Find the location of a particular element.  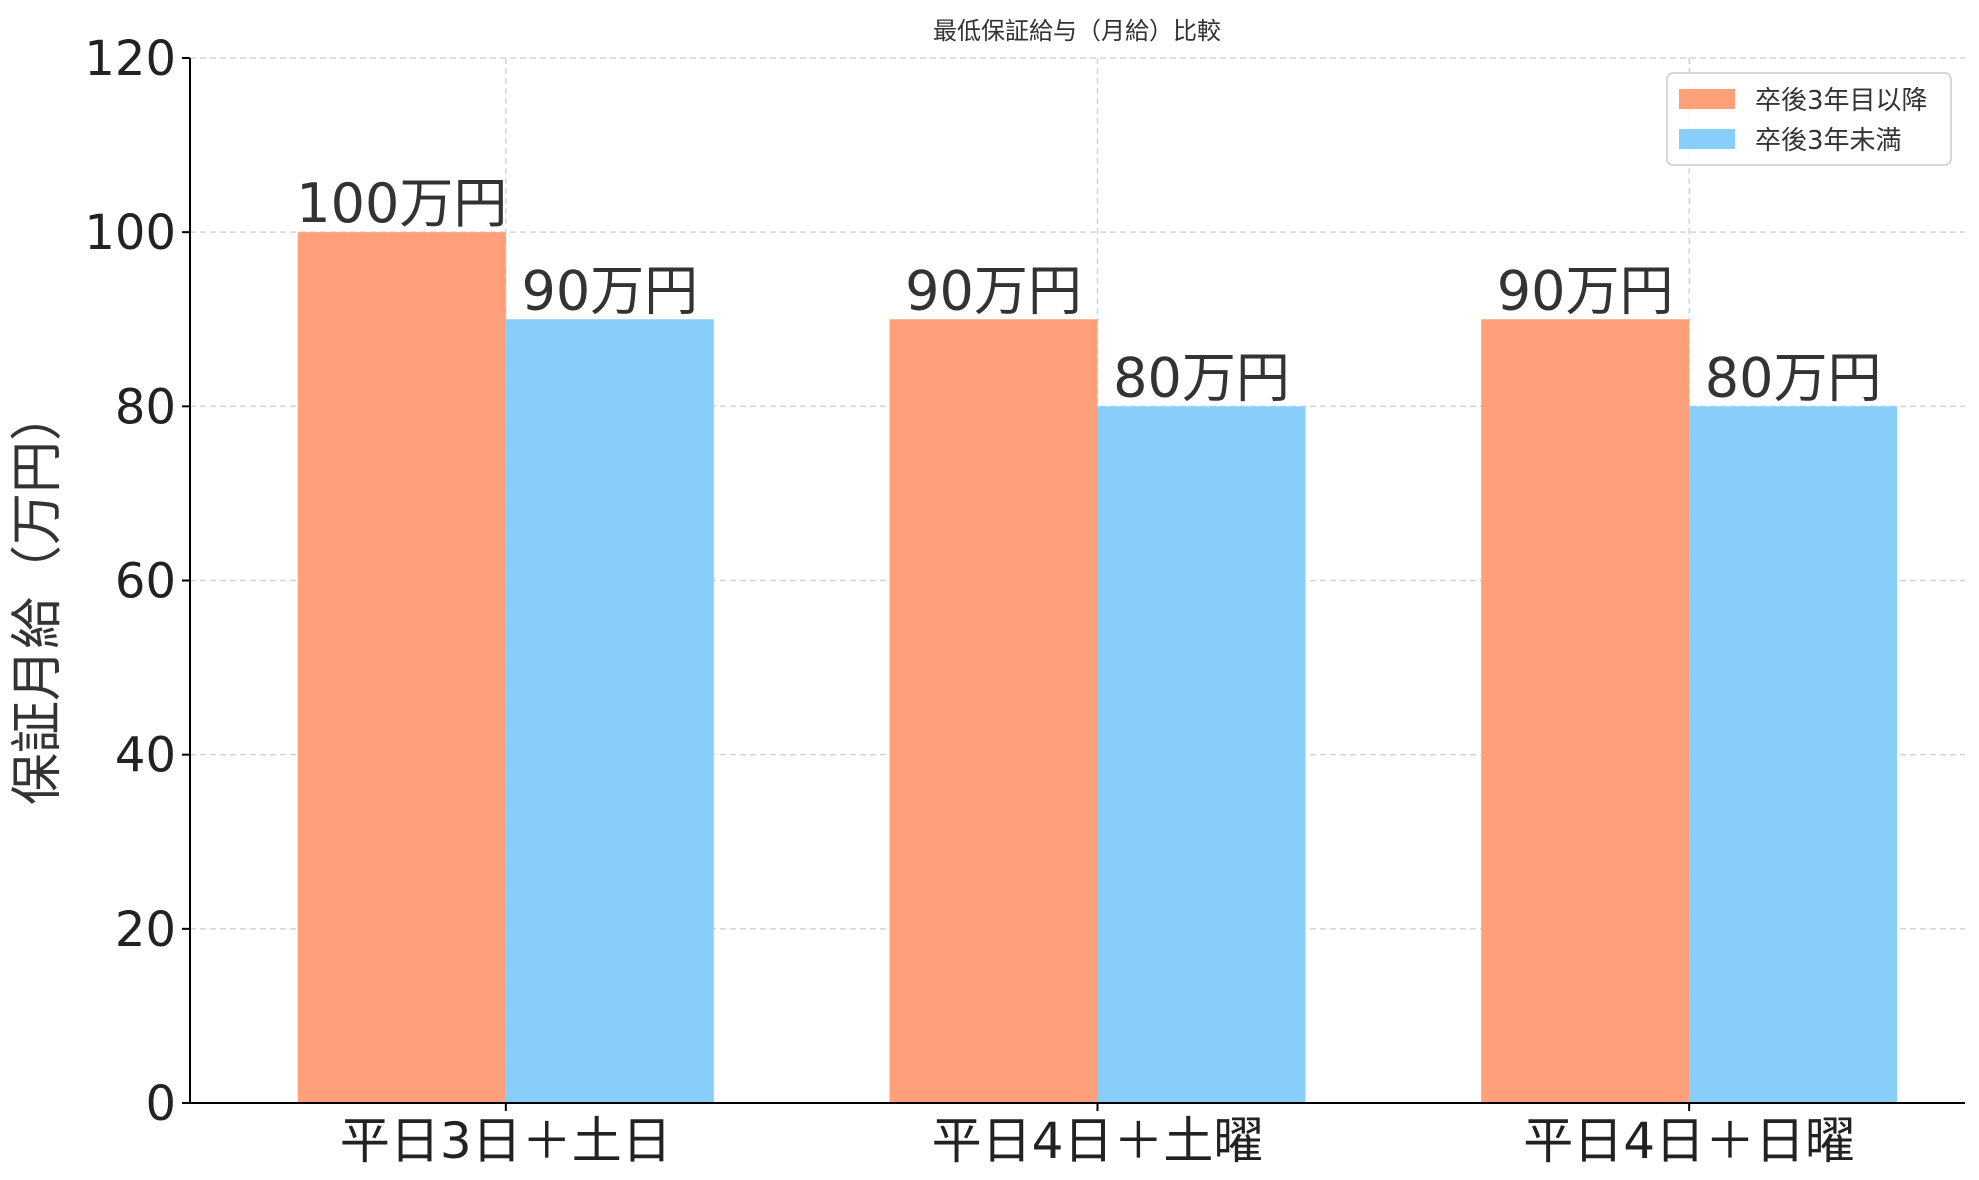

y-tick-label: 100 is located at coordinates (130, 233).